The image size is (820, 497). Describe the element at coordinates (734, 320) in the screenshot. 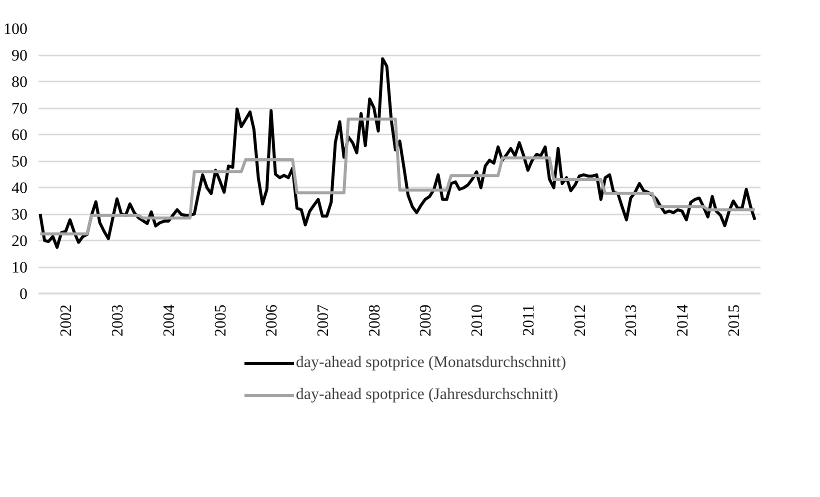

I see `x-tick-label: 2015` at that location.